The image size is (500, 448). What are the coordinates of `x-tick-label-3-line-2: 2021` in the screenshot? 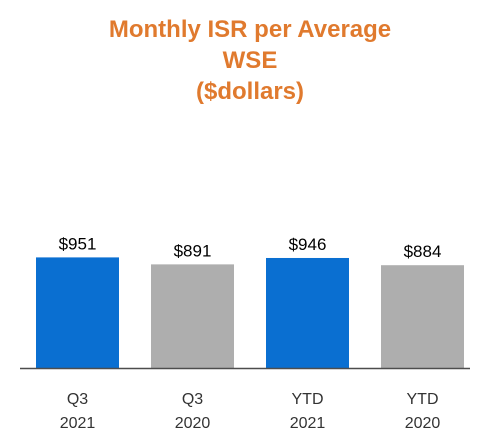 It's located at (308, 423).